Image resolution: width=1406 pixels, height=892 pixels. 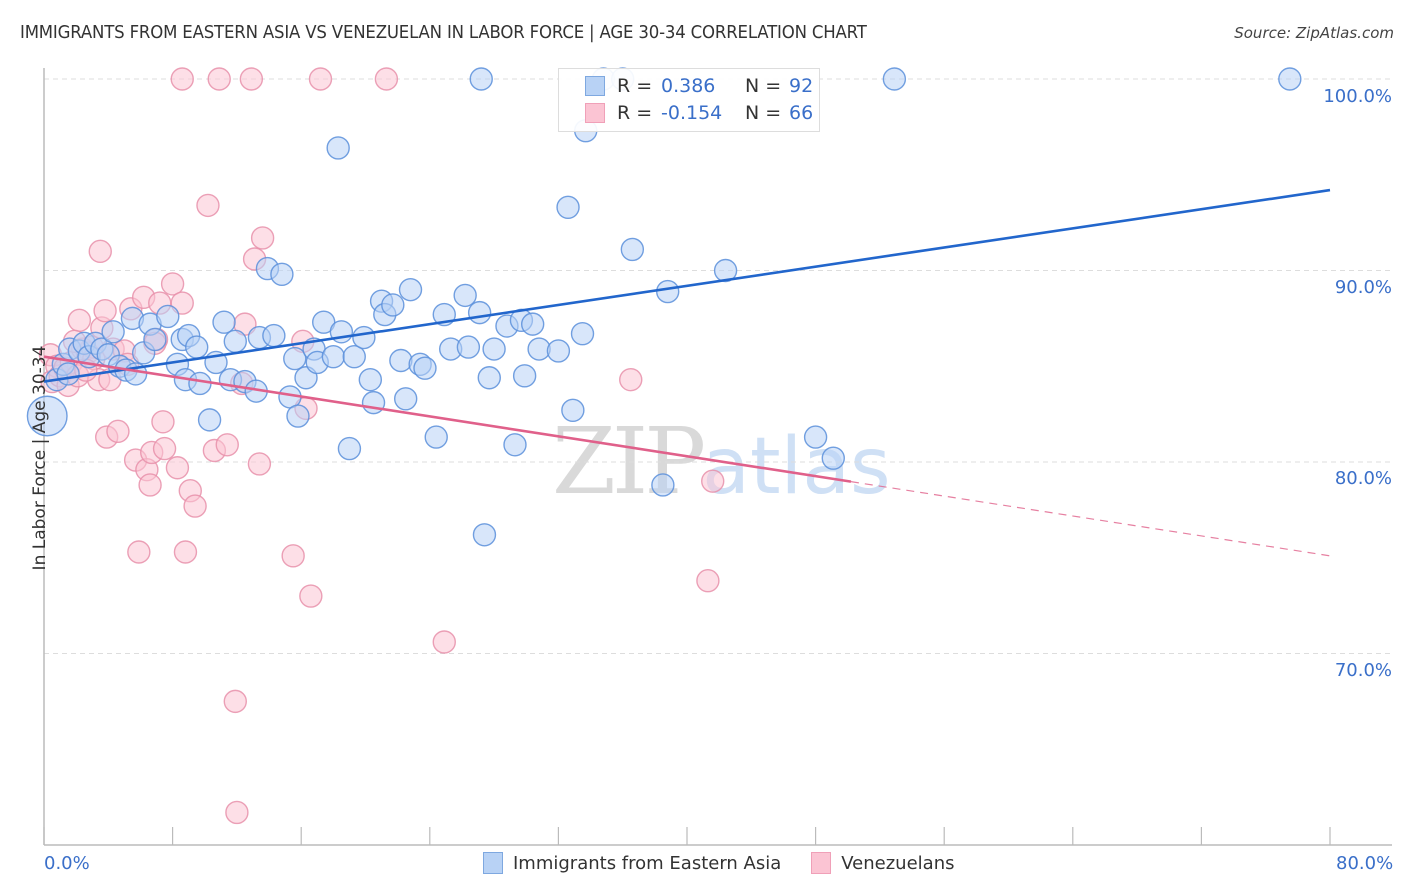 I want to click on y-tick-label: 100.0%, so click(x=1357, y=96).